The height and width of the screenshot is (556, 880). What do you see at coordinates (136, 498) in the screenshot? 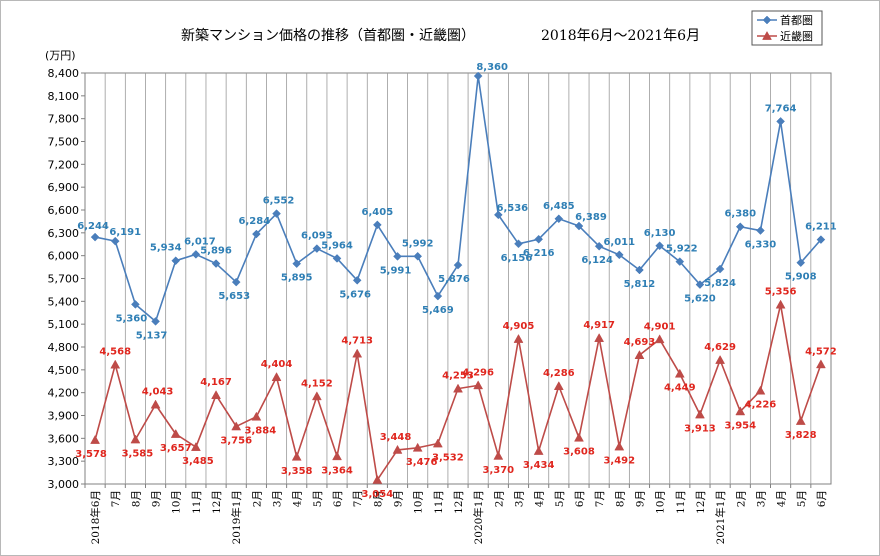
I see `x-tick-label: 8月` at bounding box center [136, 498].